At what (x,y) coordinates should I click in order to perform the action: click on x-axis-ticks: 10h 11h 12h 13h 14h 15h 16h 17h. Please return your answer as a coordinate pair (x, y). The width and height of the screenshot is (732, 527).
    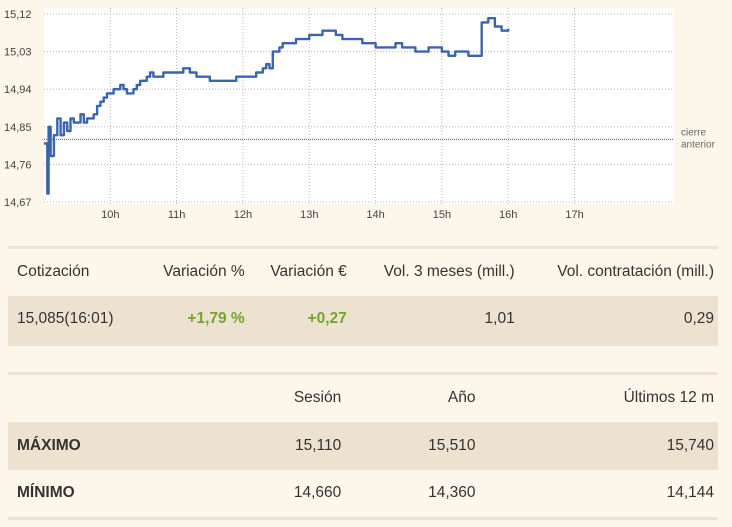
    Looking at the image, I should click on (342, 215).